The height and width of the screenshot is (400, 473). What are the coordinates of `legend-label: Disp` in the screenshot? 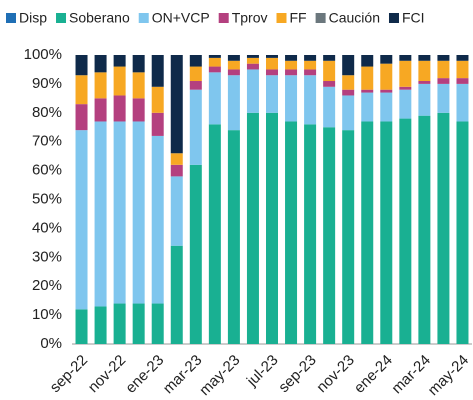 It's located at (33, 18).